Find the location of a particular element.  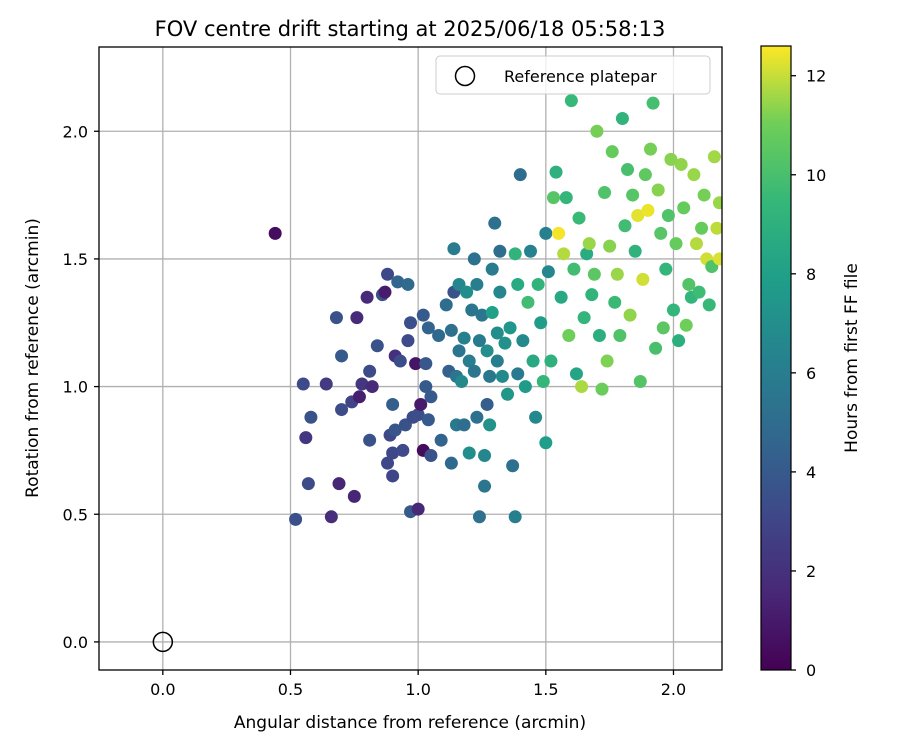

x-axis-label: Angular distance from reference (arcmin) is located at coordinates (410, 723).